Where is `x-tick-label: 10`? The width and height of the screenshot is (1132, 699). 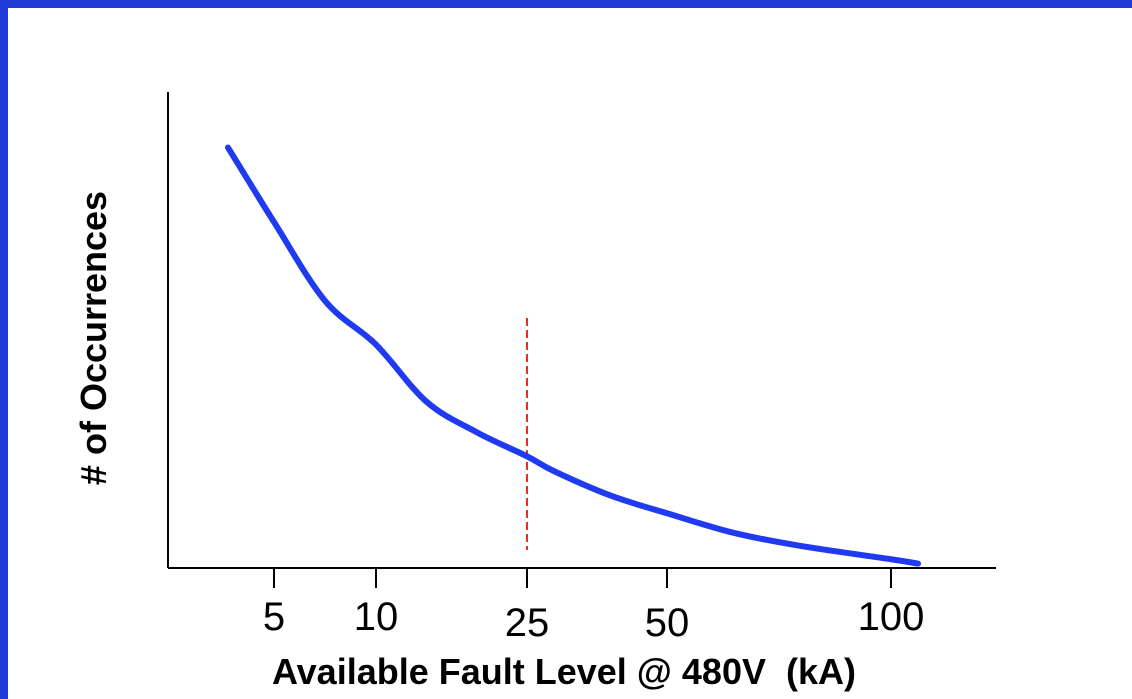
x-tick-label: 10 is located at coordinates (376, 617).